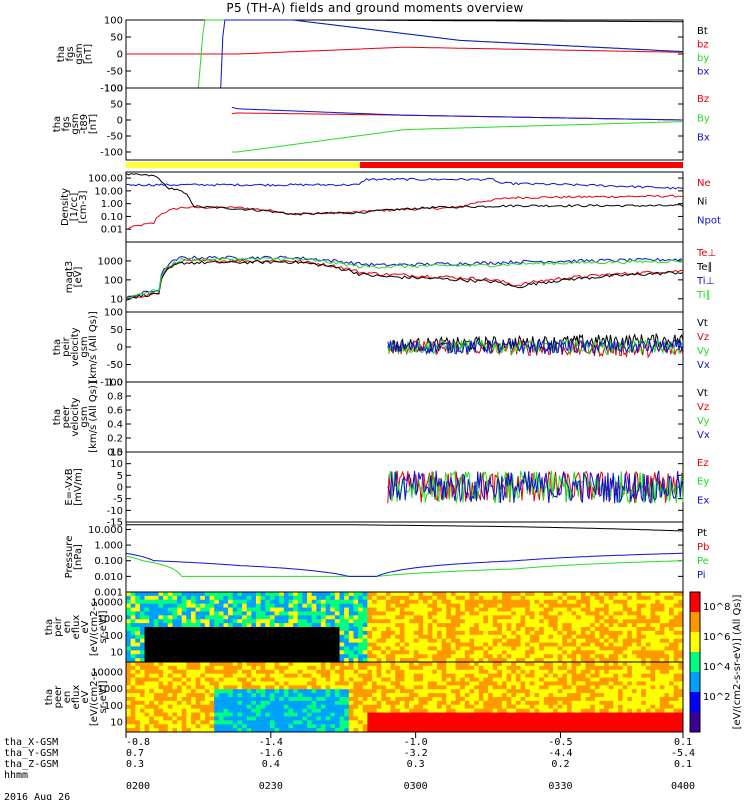 Image resolution: width=750 pixels, height=800 pixels. What do you see at coordinates (404, 697) in the screenshot?
I see `panel-peer-spectrogram` at bounding box center [404, 697].